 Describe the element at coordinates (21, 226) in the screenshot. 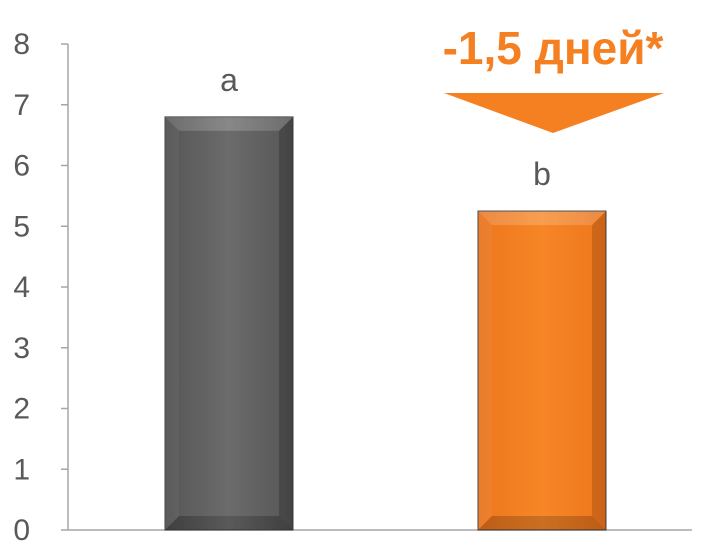

I see `y-tick-label: 5` at that location.